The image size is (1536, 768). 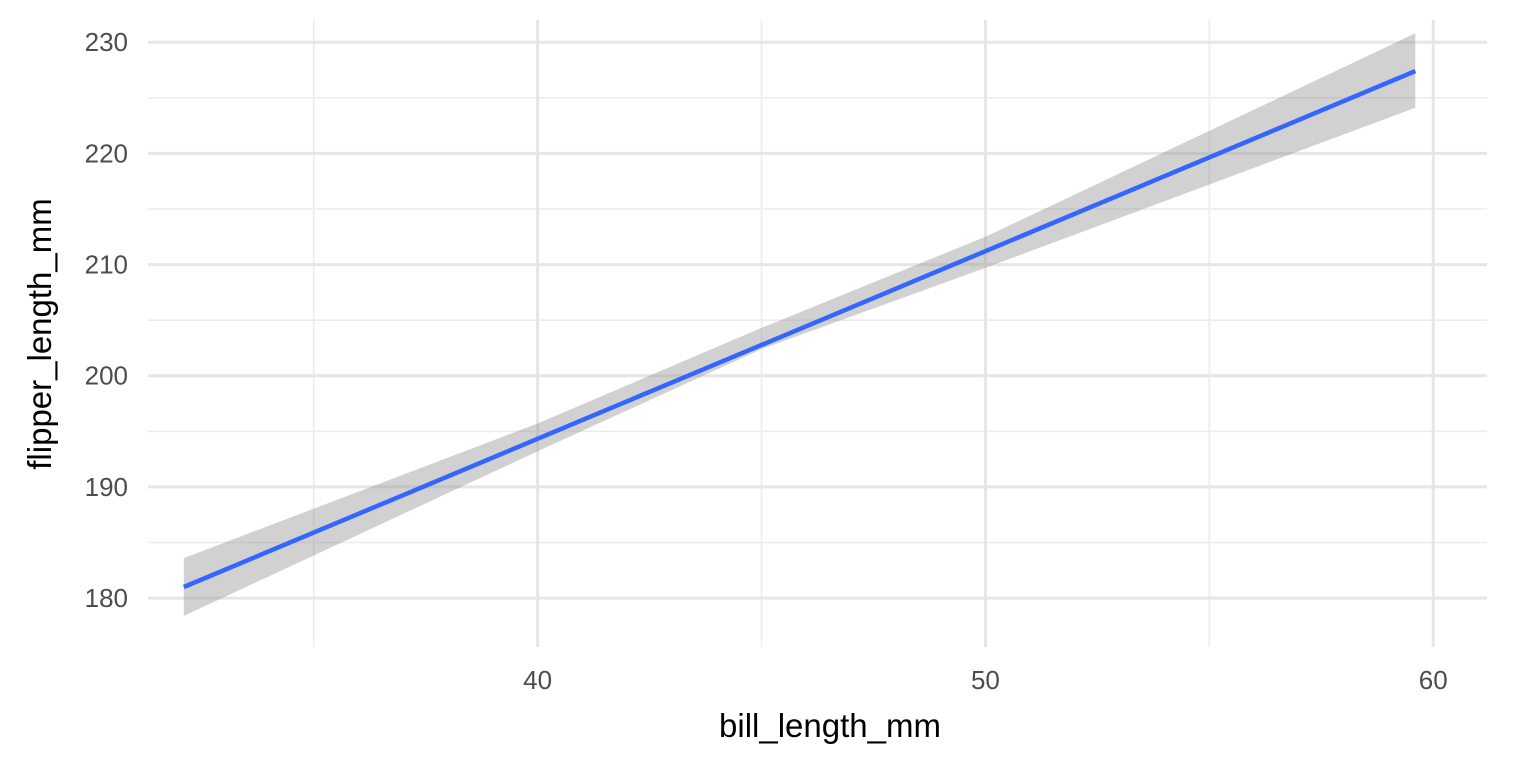 I want to click on x-tick-labels: 40 50 60, so click(x=985, y=680).